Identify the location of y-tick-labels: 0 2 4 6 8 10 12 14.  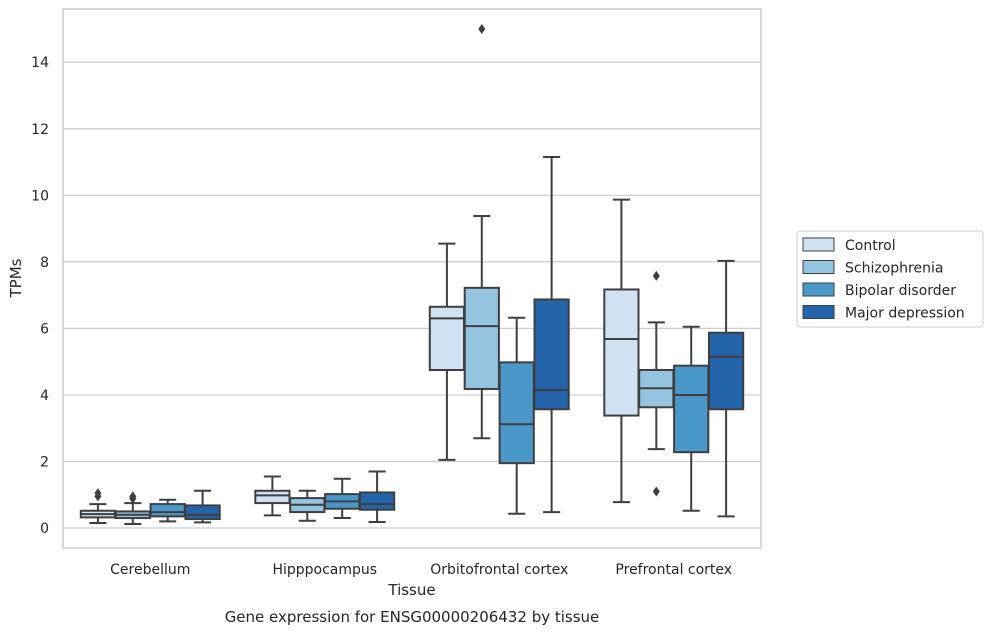
(40, 296).